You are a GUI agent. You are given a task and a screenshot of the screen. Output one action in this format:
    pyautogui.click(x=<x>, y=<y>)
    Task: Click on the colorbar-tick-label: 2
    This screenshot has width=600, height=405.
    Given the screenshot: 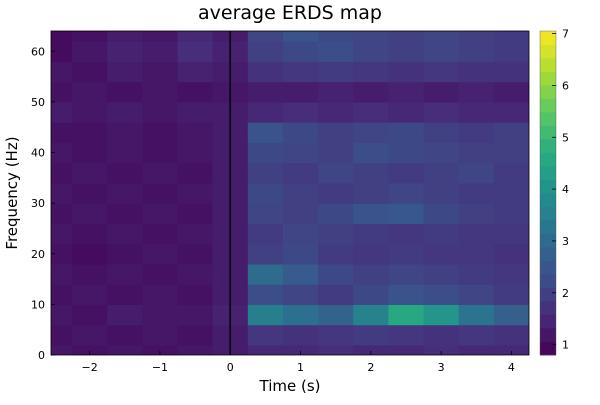 What is the action you would take?
    pyautogui.click(x=565, y=293)
    